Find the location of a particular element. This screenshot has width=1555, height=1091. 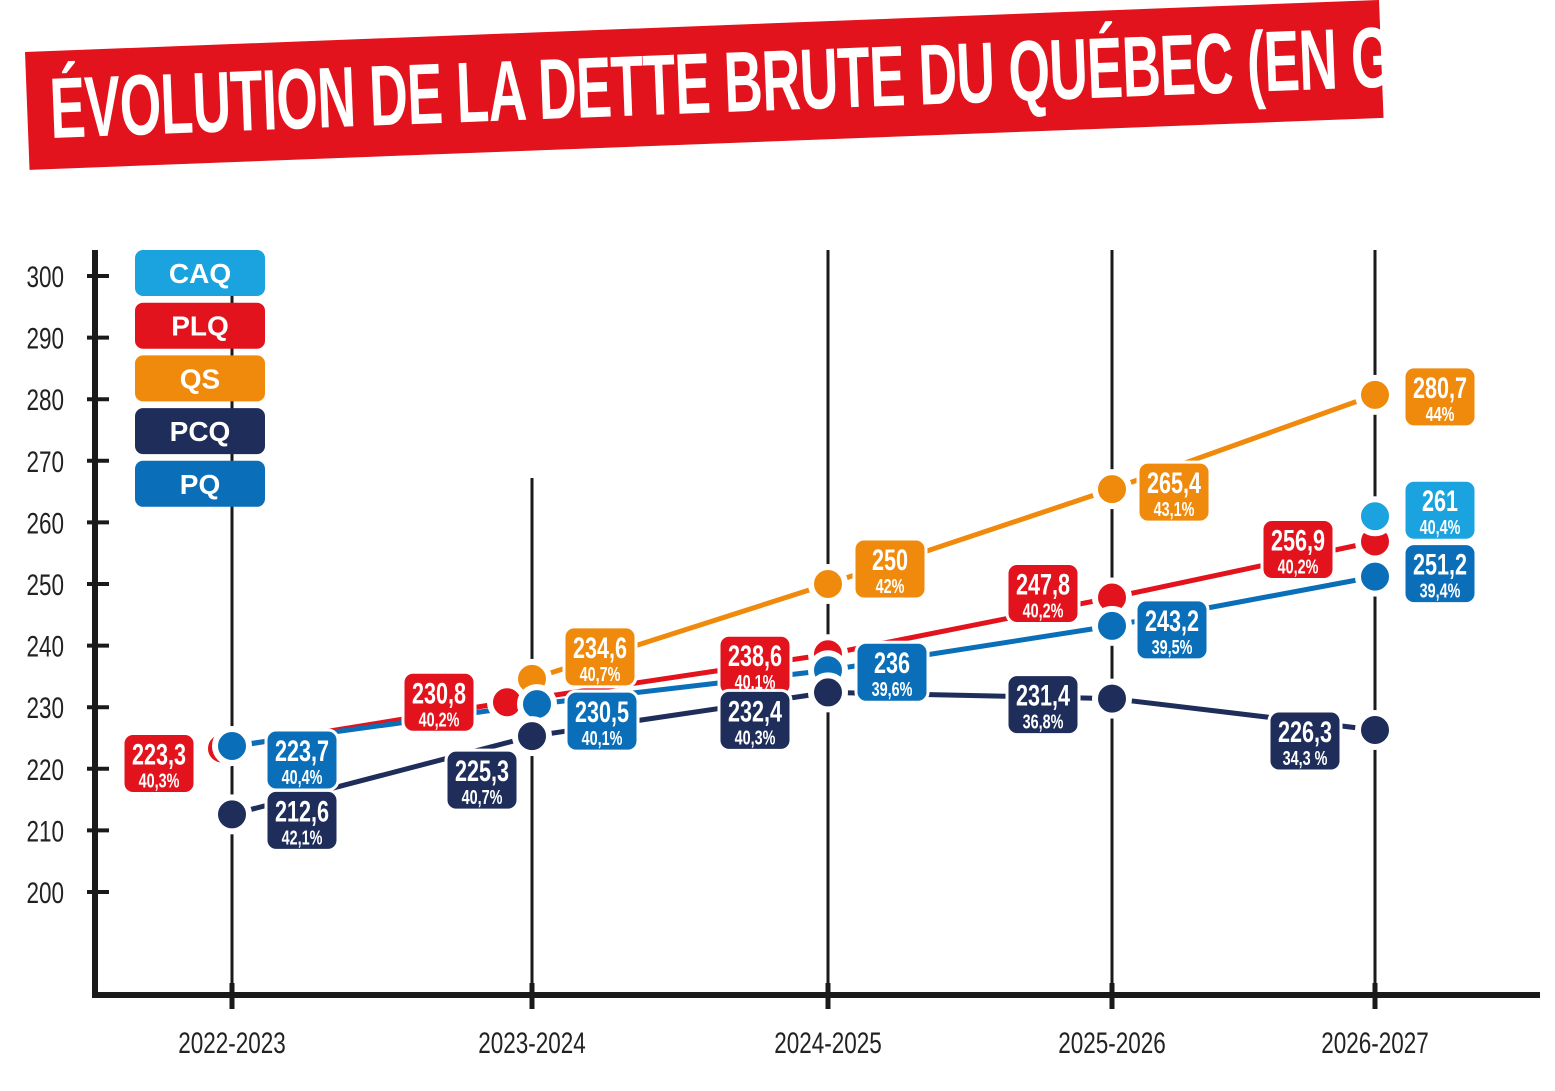

y-tick-label: 240 is located at coordinates (45, 646).